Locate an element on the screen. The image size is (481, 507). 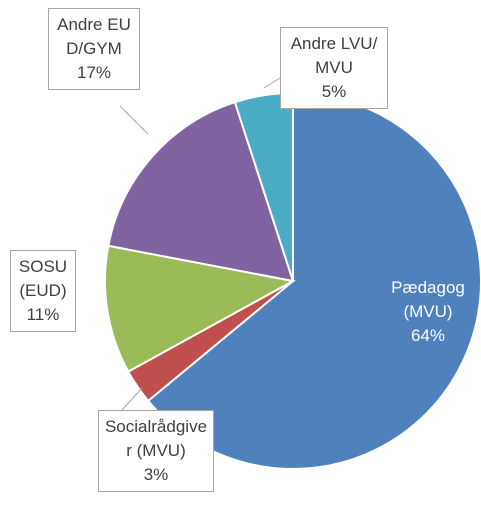
category-label: Andre LVU/MVU is located at coordinates (334, 55).